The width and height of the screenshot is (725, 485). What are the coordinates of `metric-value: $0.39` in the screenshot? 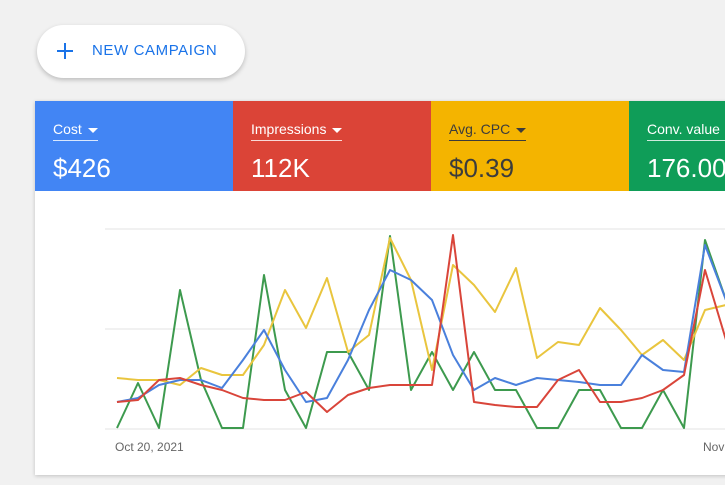 It's located at (482, 168).